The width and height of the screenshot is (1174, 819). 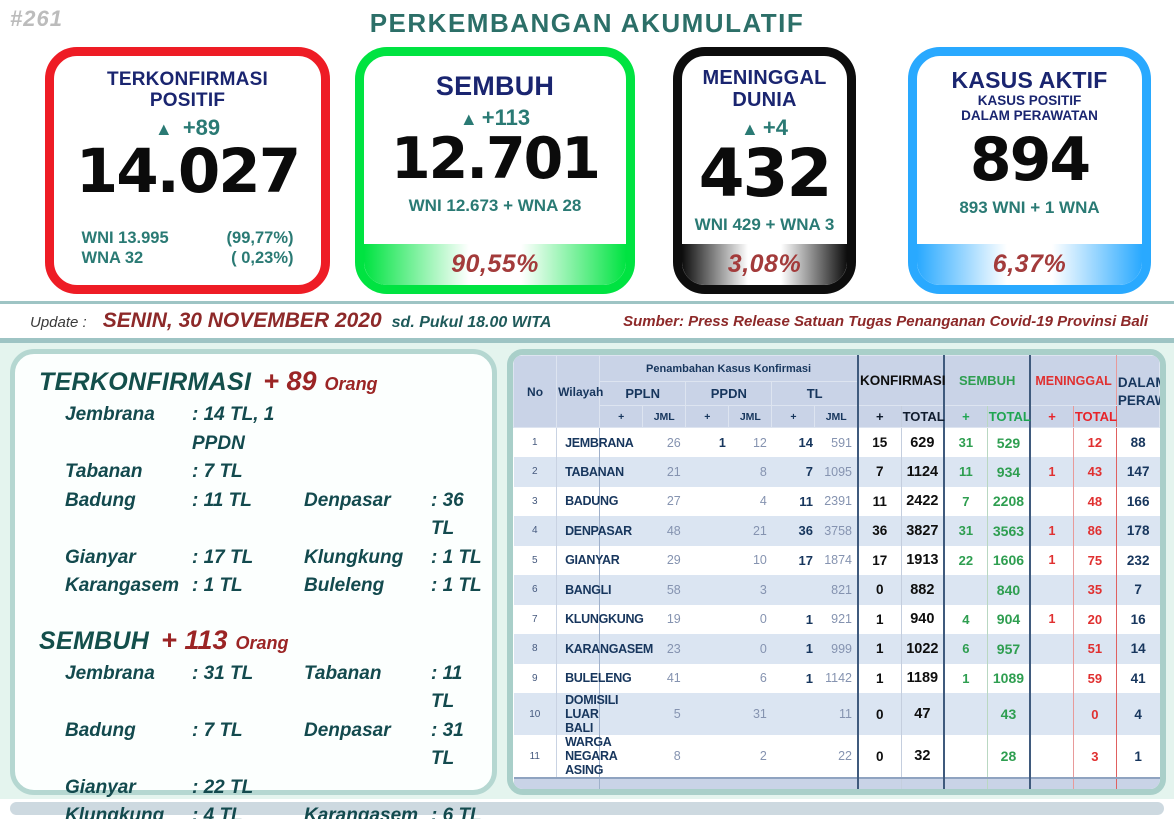 I want to click on table-row: 11 WARGA NEGARA ASING 8 2 22 0 32 28 3 1, so click(x=836, y=756).